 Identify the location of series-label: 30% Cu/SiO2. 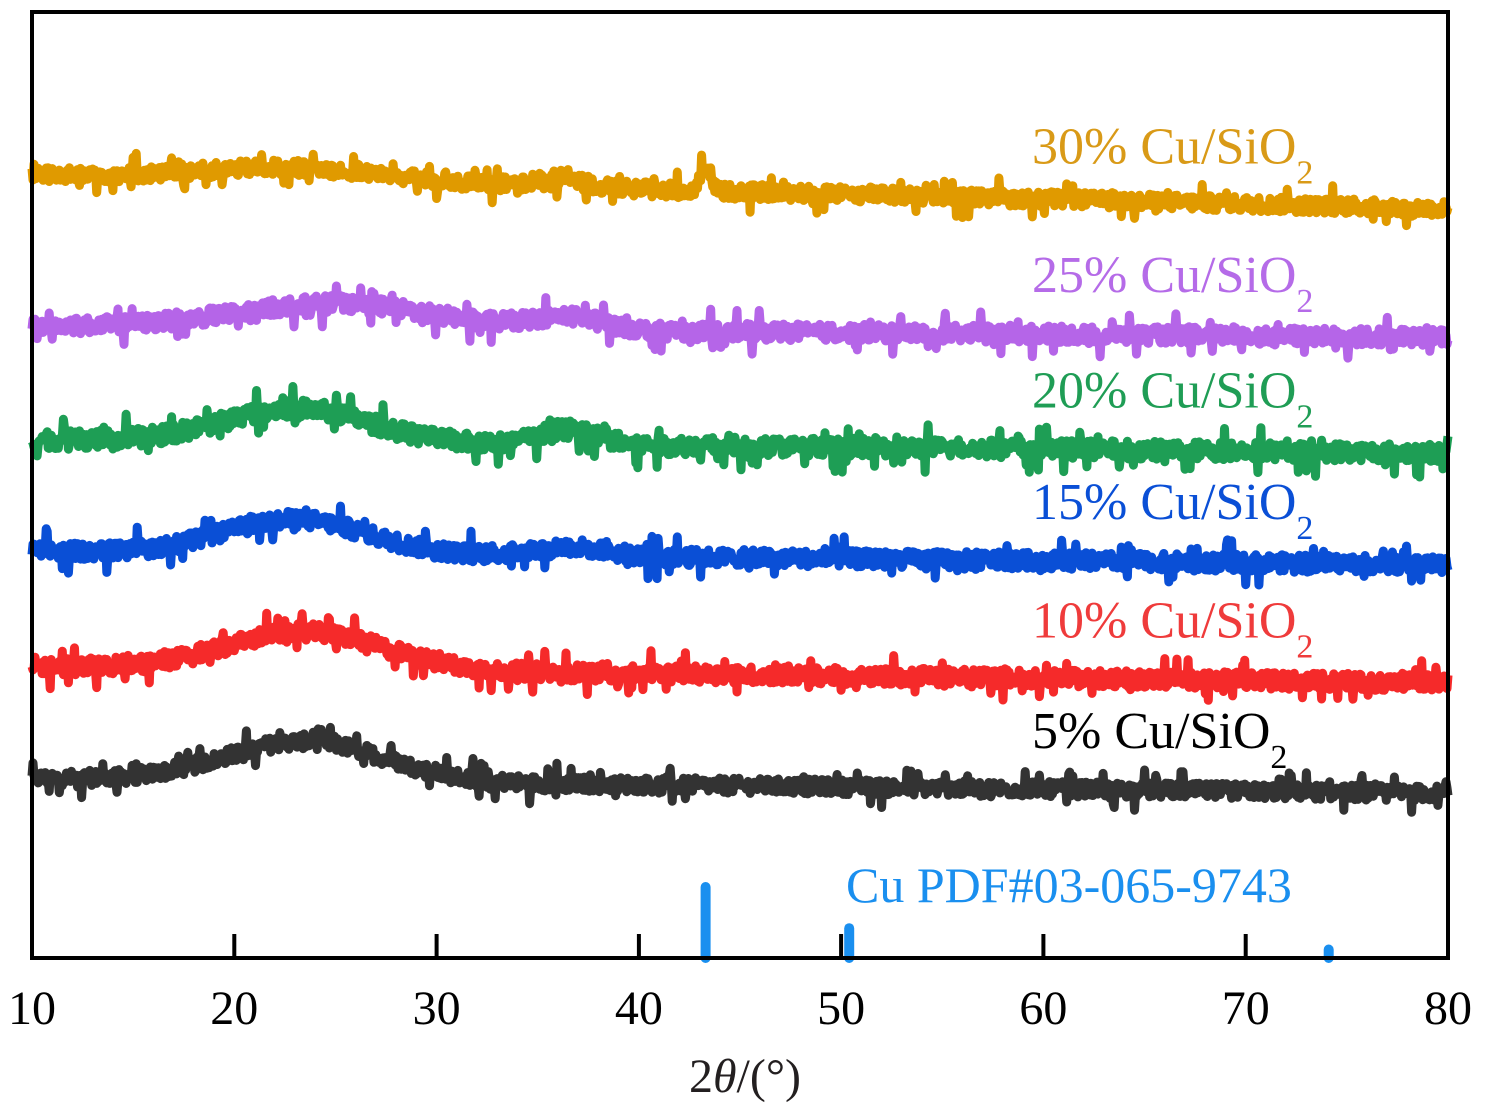
(1172, 154).